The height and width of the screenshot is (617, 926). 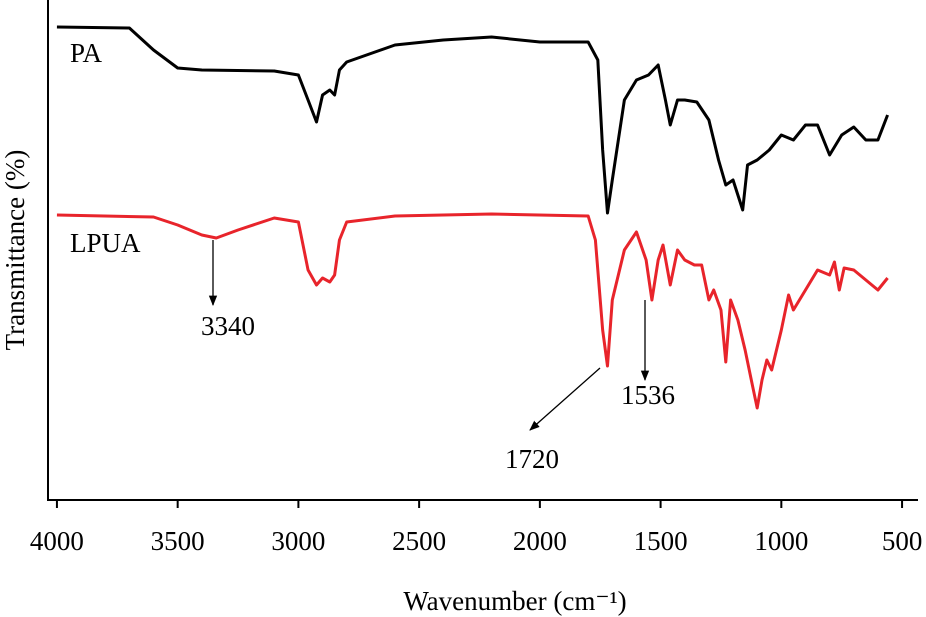 What do you see at coordinates (57, 541) in the screenshot?
I see `x-tick-label: 4000` at bounding box center [57, 541].